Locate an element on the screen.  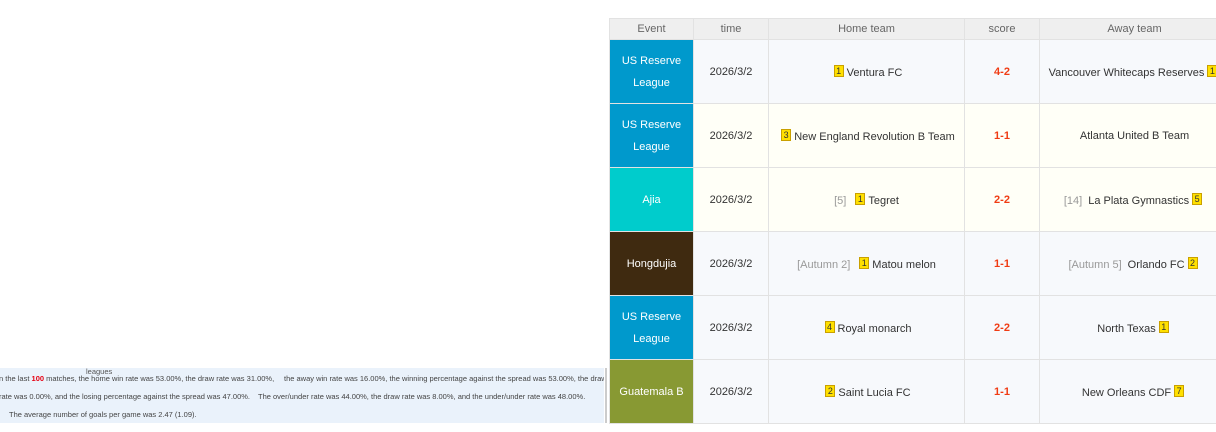
away-rank-badge: 7 is located at coordinates (1179, 390).